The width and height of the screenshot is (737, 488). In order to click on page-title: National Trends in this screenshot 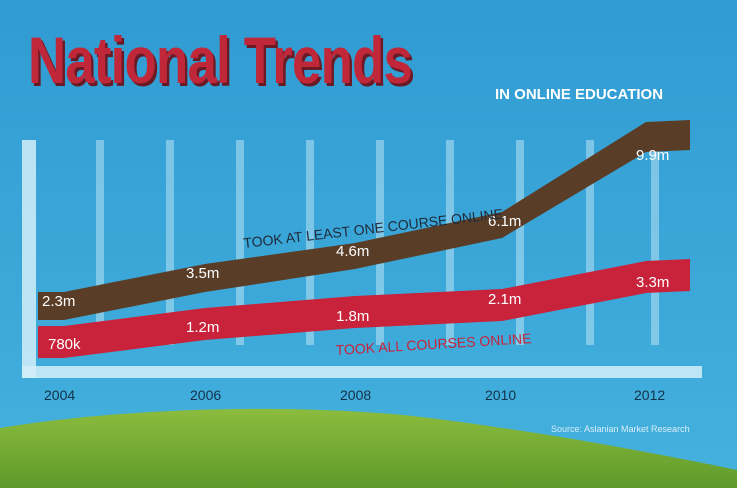, I will do `click(220, 60)`.